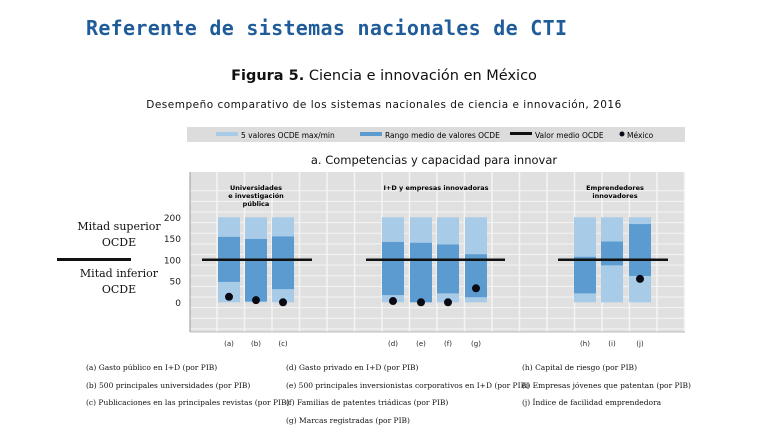 Image resolution: width=768 pixels, height=445 pixels. I want to click on lower-half-label: Mitad inferior OCDE, so click(119, 281).